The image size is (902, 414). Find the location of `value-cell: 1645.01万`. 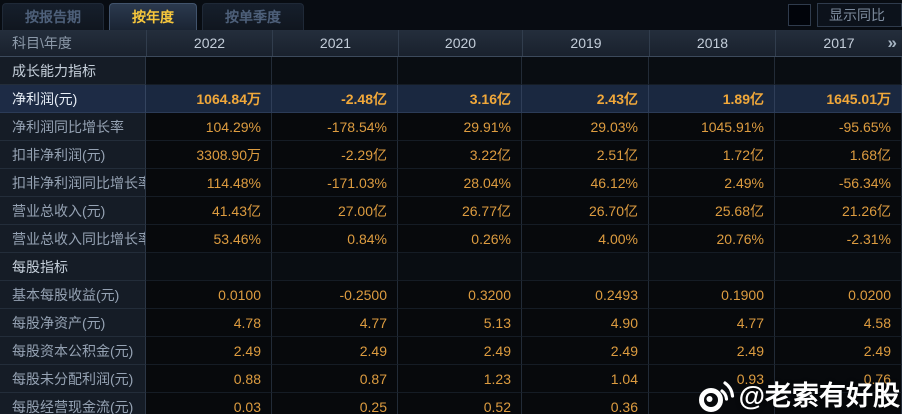

value-cell: 1645.01万 is located at coordinates (838, 99).